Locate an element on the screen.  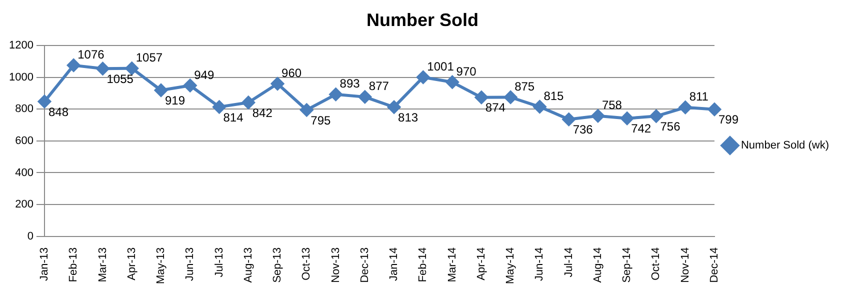
y-tick-label: 600 is located at coordinates (24, 140).